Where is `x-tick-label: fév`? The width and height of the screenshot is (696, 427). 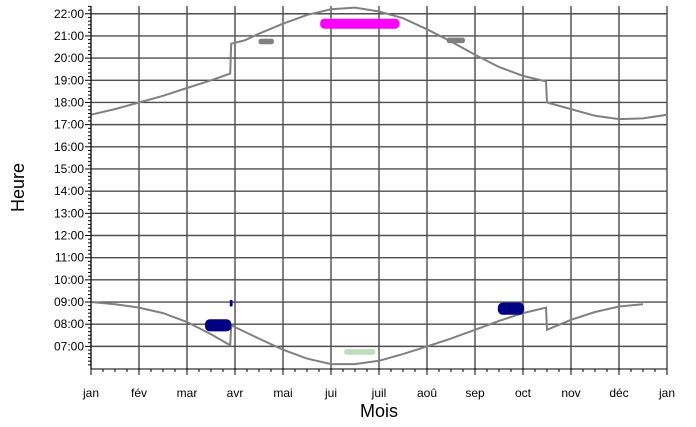
x-tick-label: fév is located at coordinates (139, 393).